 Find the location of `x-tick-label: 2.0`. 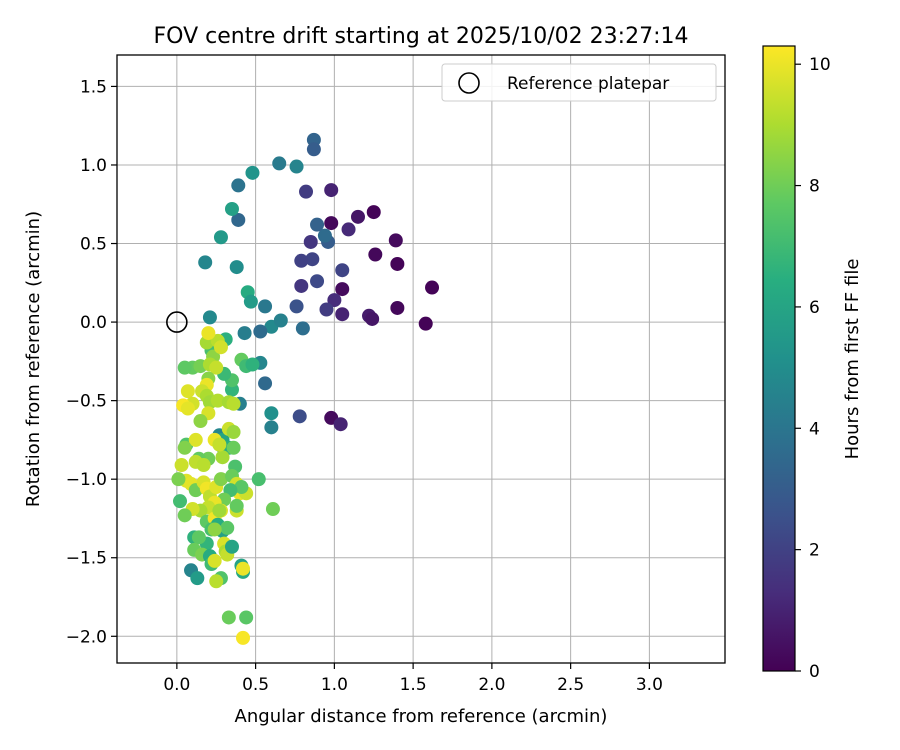

x-tick-label: 2.0 is located at coordinates (491, 685).